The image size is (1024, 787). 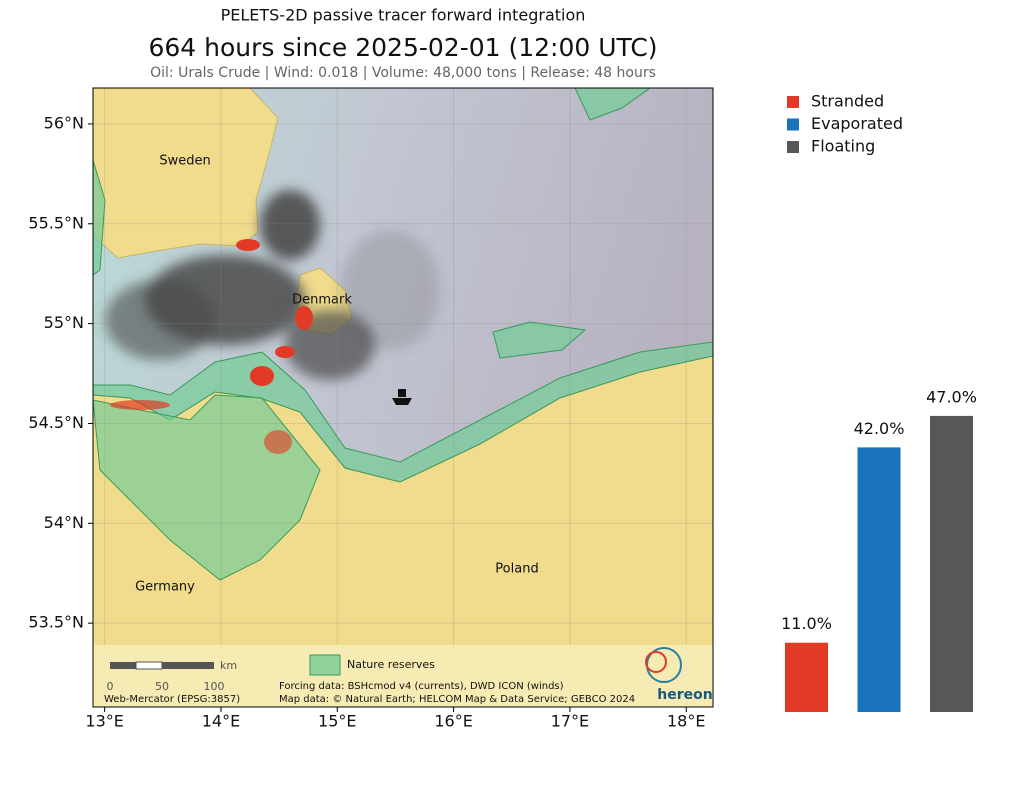 I want to click on x-tick-label: 13°E, so click(x=104, y=721).